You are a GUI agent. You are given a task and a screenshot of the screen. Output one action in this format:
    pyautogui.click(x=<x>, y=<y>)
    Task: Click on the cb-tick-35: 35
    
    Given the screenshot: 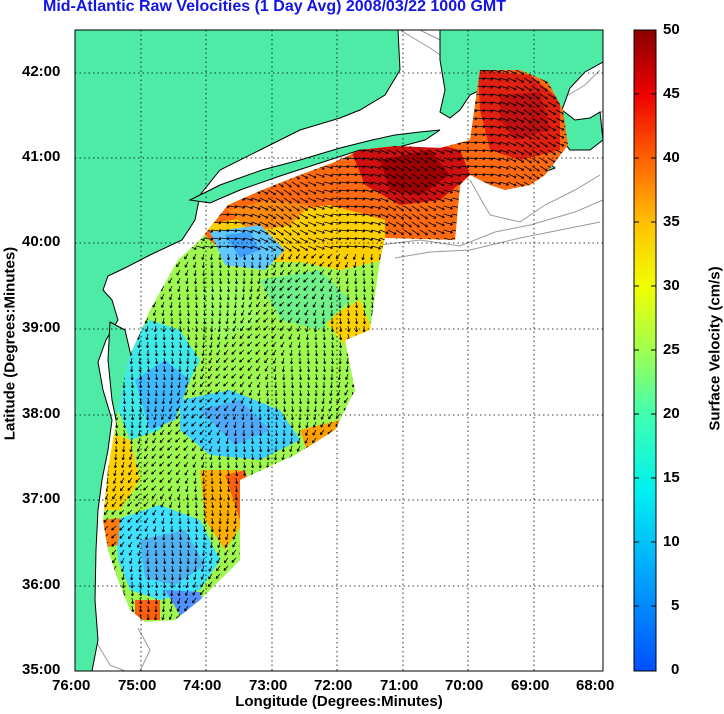 What is the action you would take?
    pyautogui.click(x=671, y=221)
    